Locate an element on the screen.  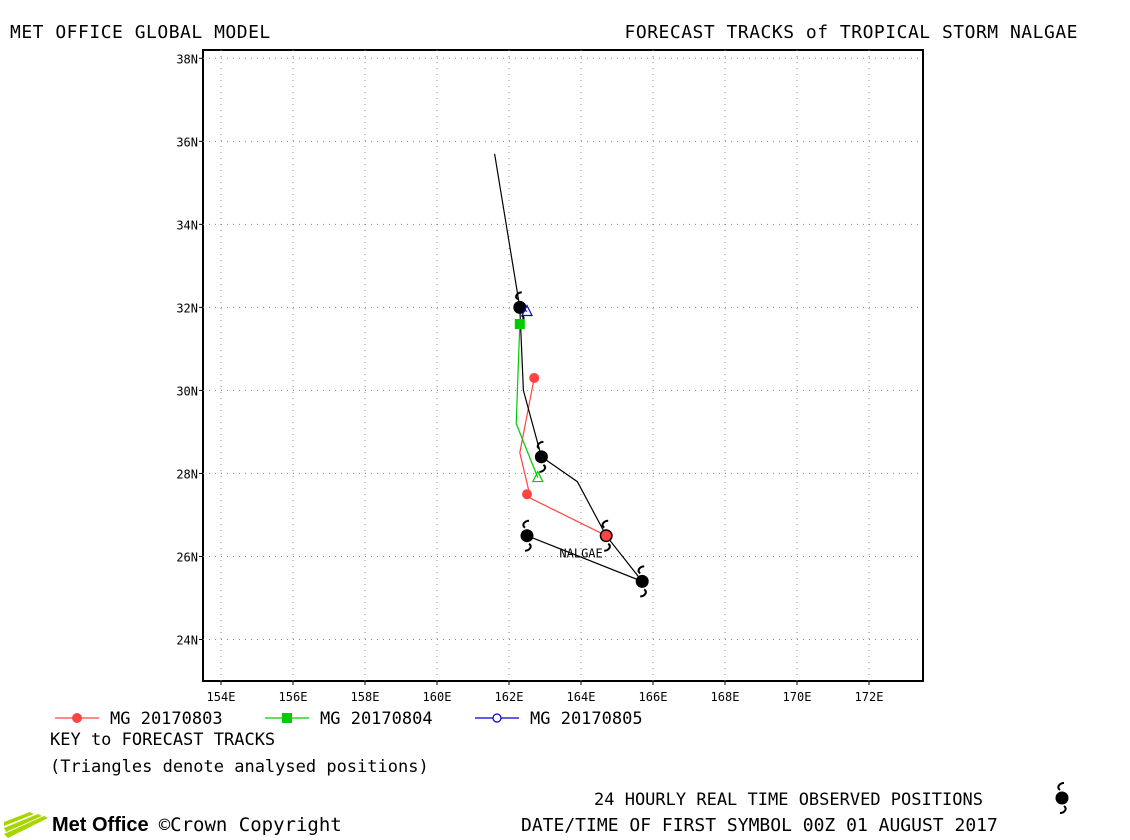
key-note: (Triangles denote analysed positions) is located at coordinates (239, 767).